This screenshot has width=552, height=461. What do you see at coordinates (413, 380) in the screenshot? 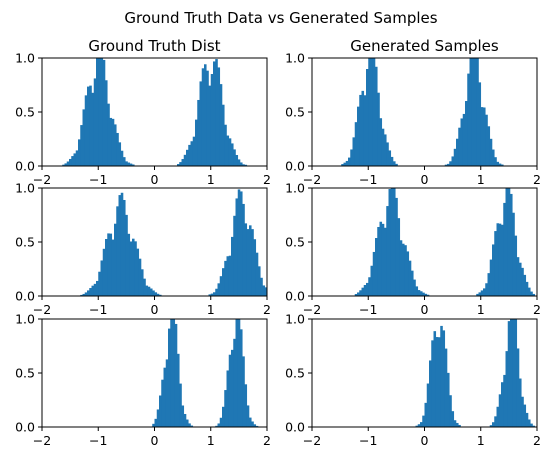
I see `subplot-gen3: −2 −1 0 1 2 0.0 0.5 1.0` at bounding box center [413, 380].